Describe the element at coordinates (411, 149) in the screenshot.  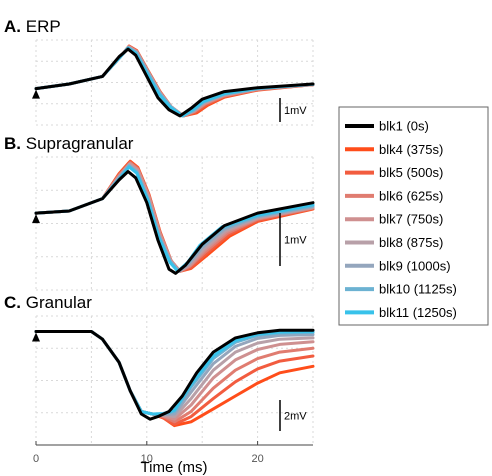
I see `legend-label-1: blk4 (375s)` at that location.